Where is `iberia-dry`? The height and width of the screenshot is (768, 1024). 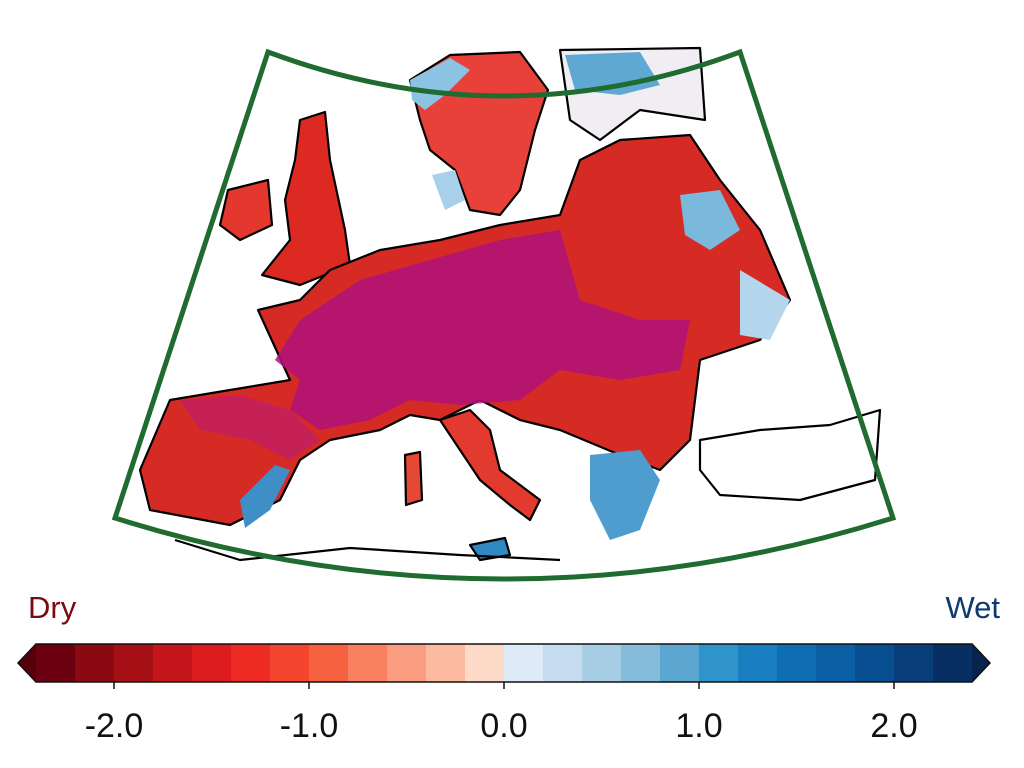 iberia-dry is located at coordinates (250, 427).